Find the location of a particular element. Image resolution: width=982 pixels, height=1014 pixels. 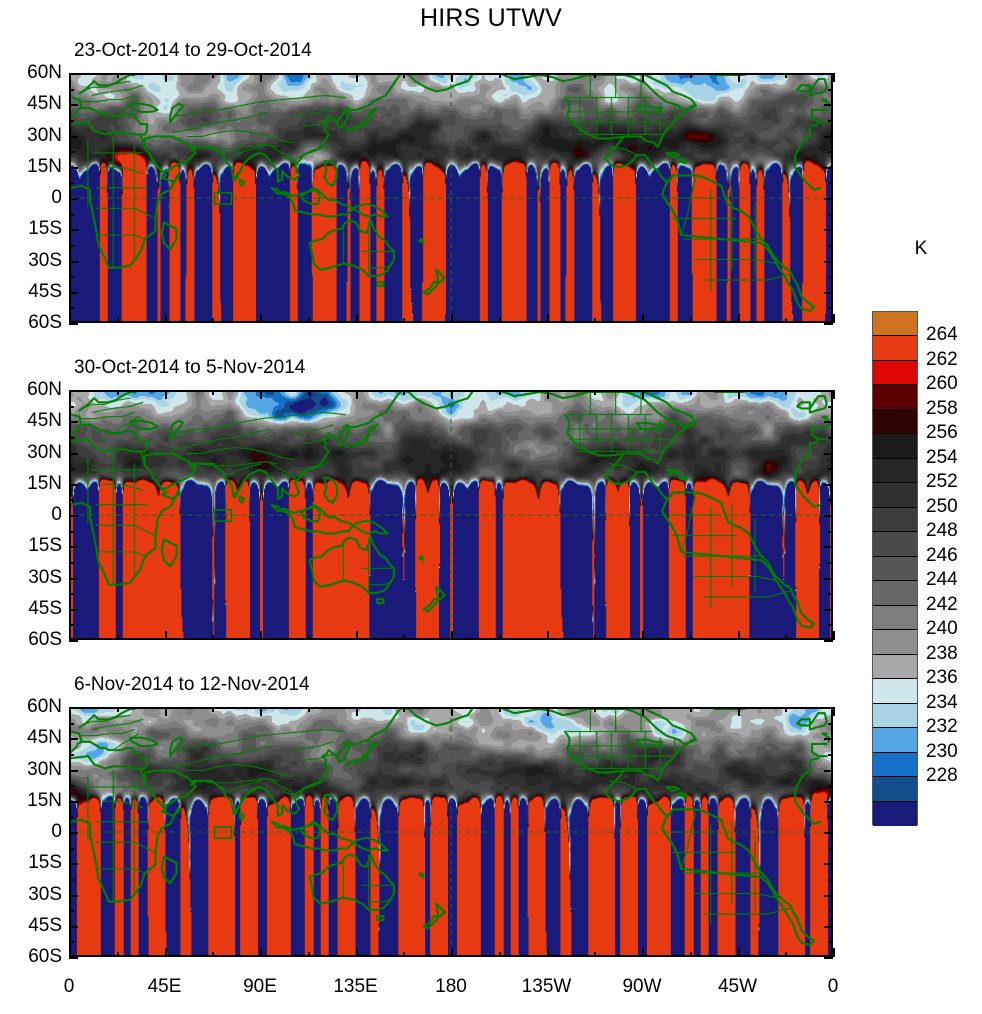

x-tick-label: 135E is located at coordinates (355, 986).